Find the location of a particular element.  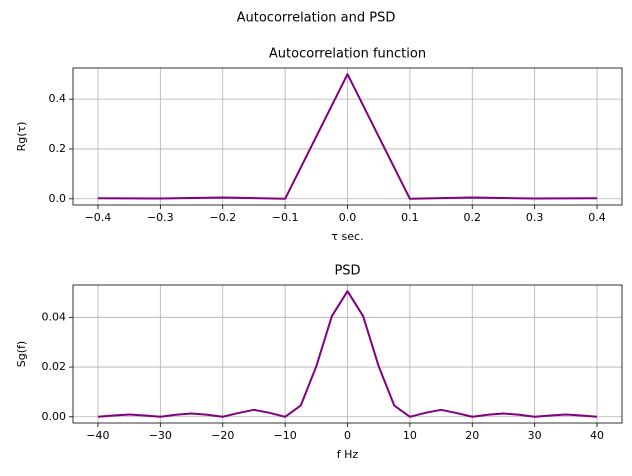

x-tick-label: −40 is located at coordinates (97, 435).